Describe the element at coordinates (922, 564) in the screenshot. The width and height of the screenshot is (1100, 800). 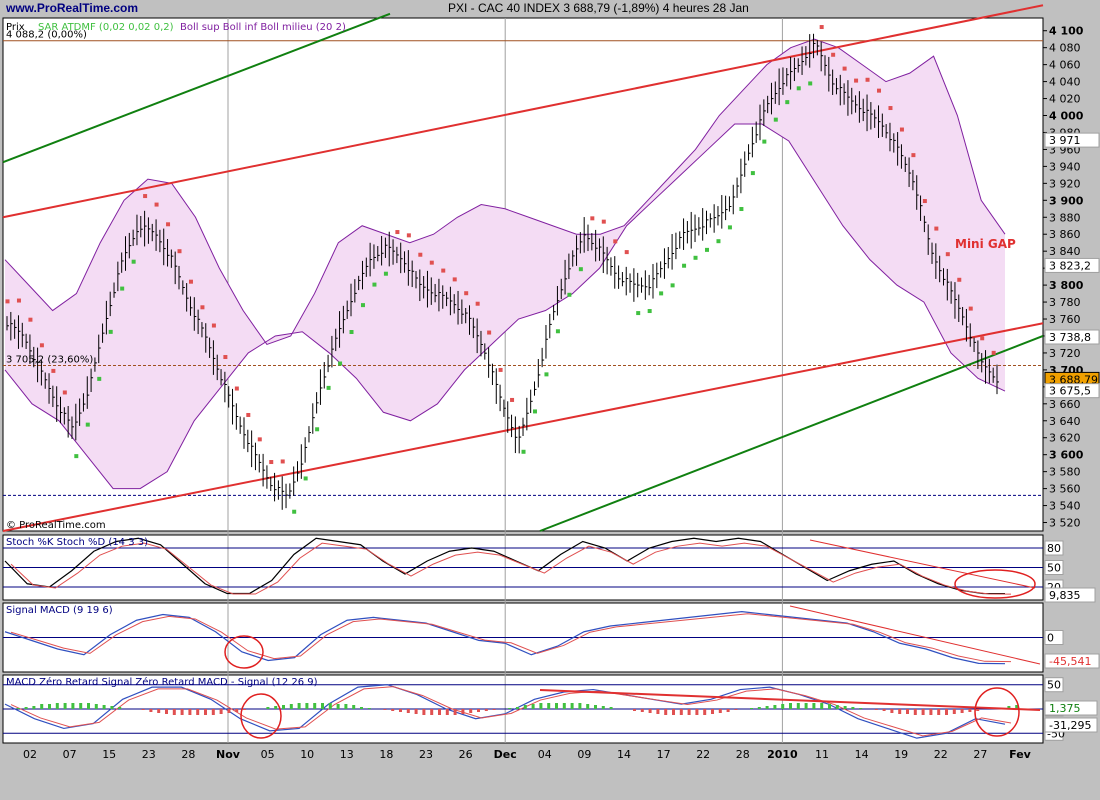
I see `stoch-trendline` at that location.